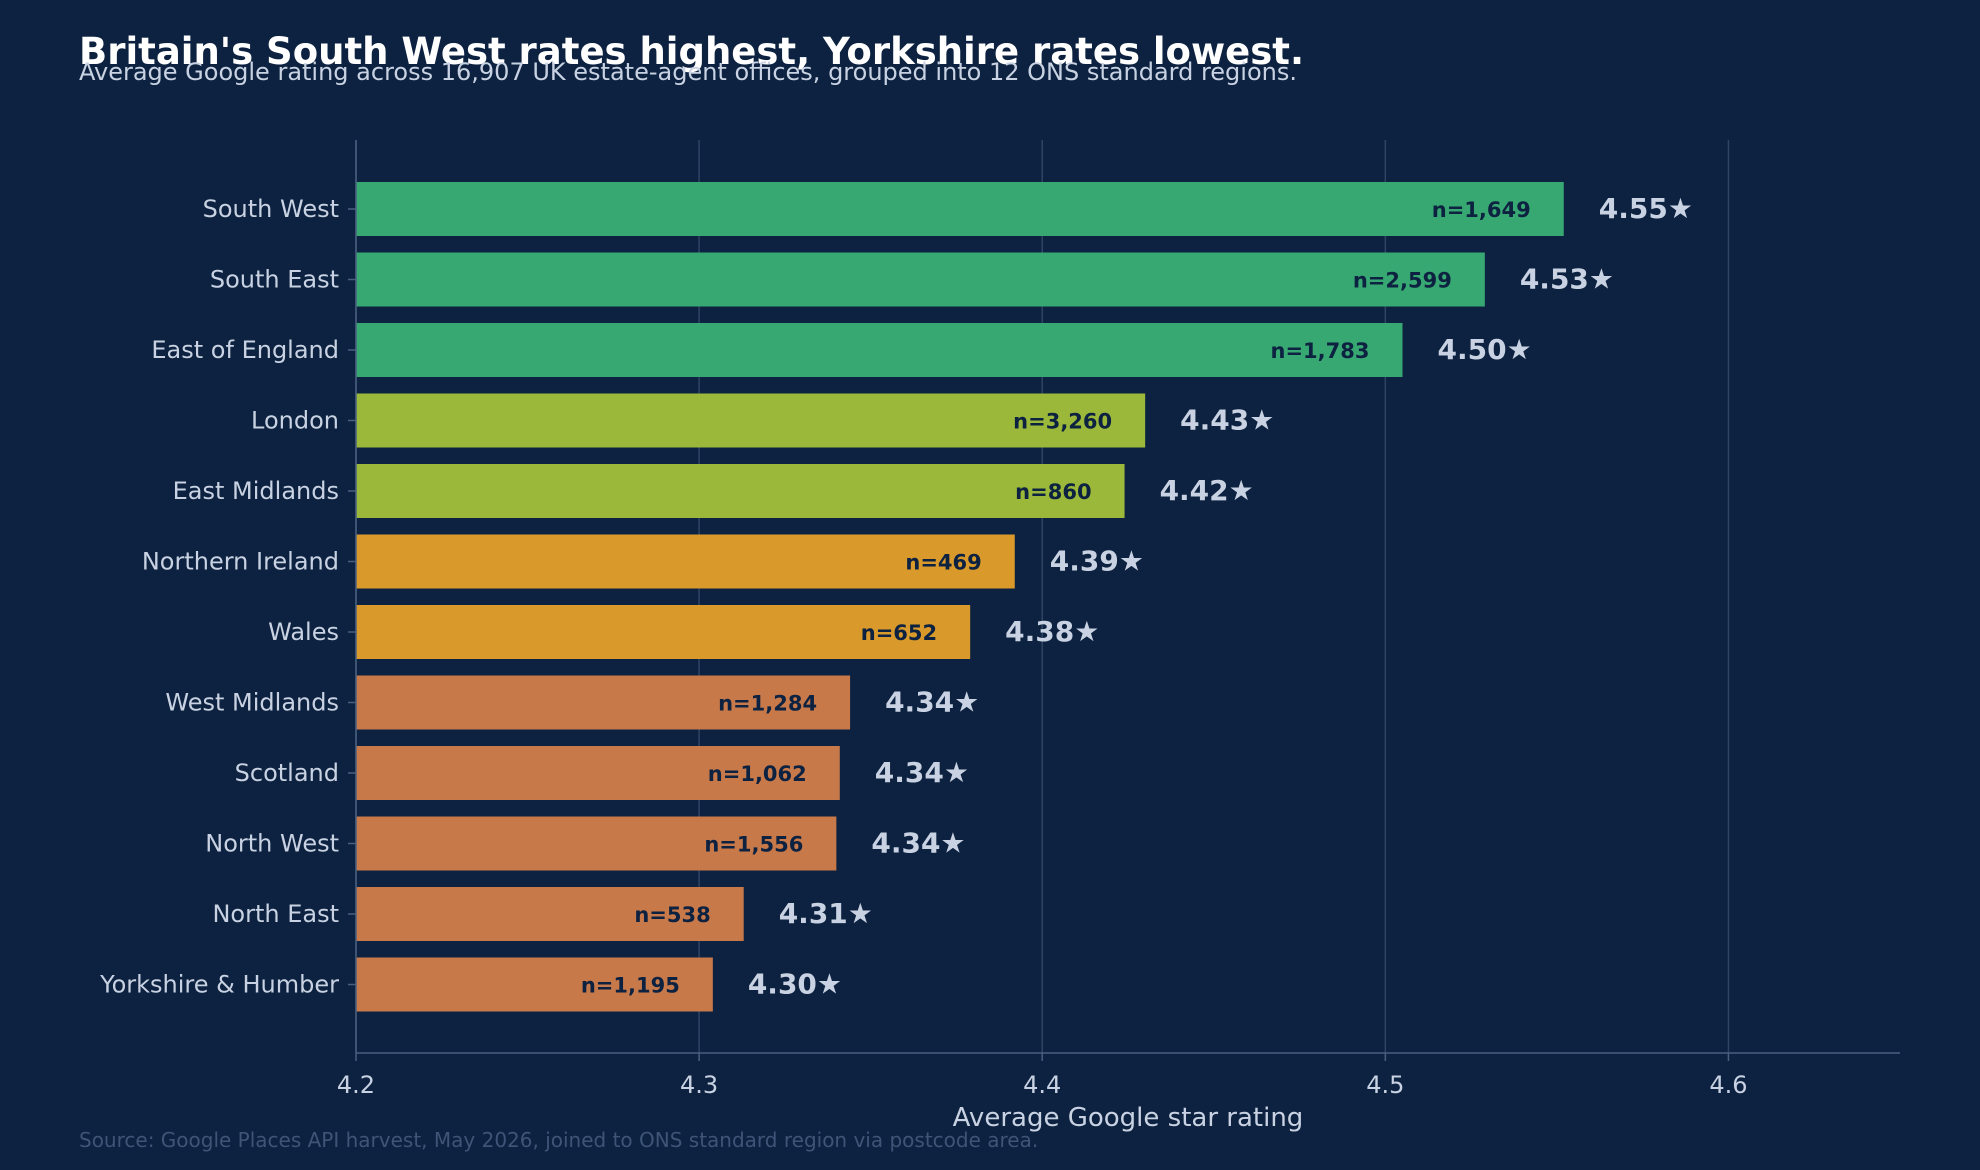  I want to click on count-label: n=1,195, so click(630, 986).